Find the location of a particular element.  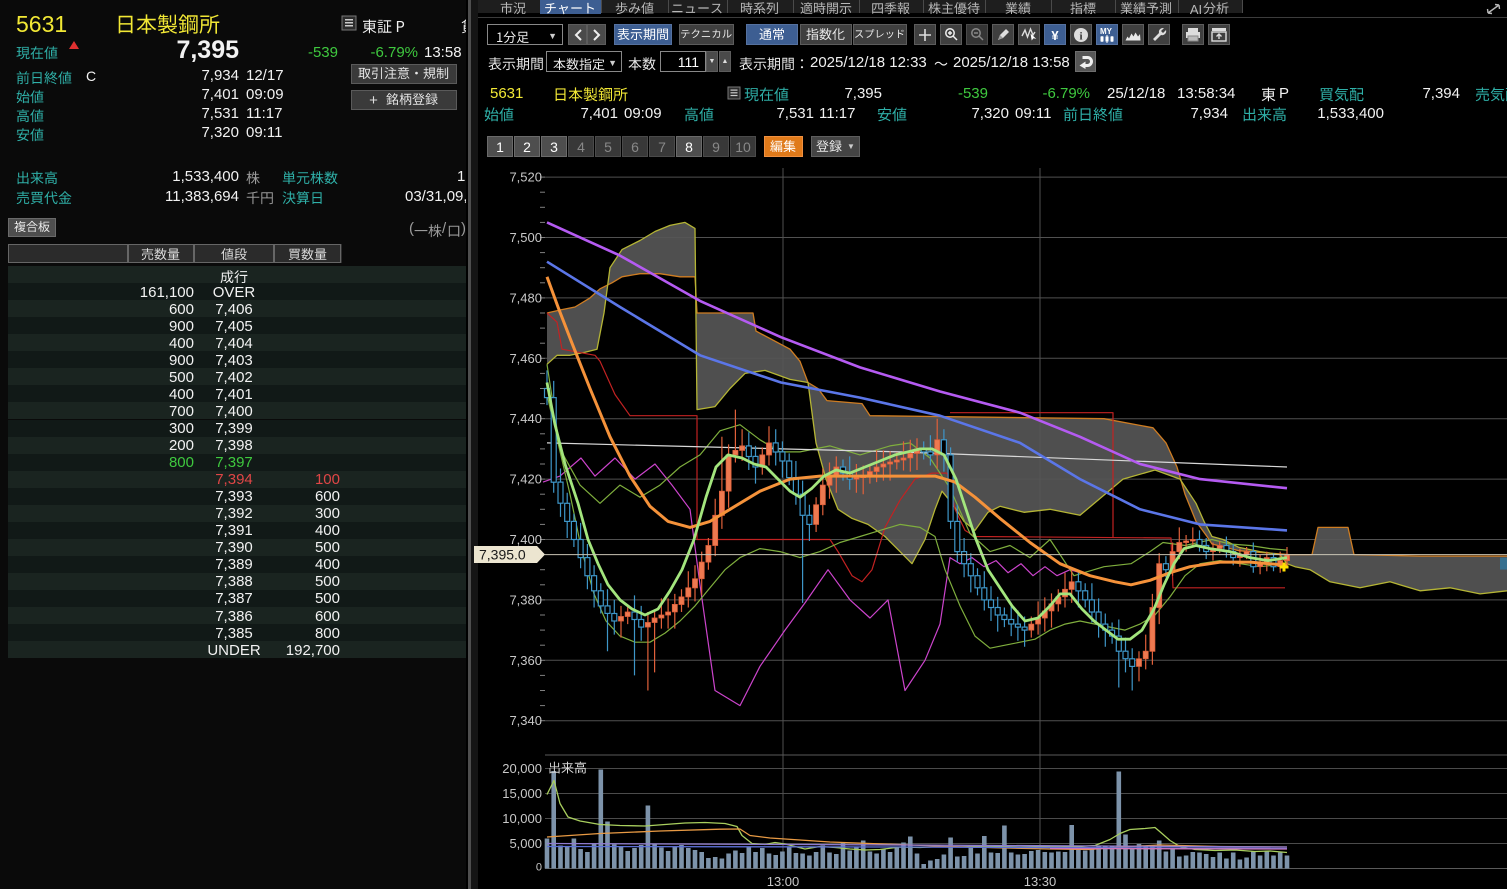

svg-text: 10,000 is located at coordinates (522, 818).